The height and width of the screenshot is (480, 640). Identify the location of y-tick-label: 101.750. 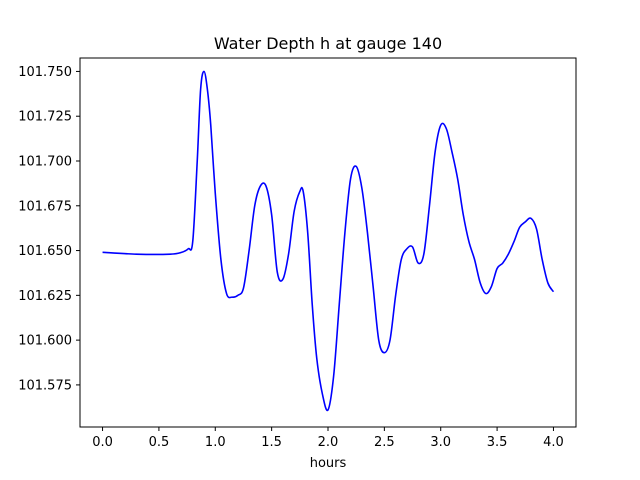
(45, 72).